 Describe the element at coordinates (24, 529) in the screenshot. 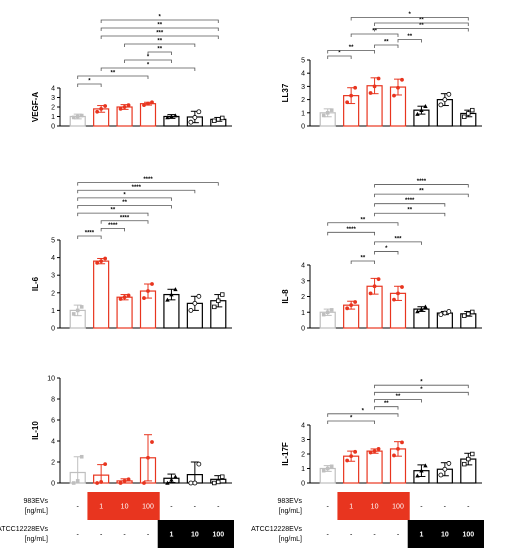

I see `treatment-row-label: ATCC12228EVs` at that location.